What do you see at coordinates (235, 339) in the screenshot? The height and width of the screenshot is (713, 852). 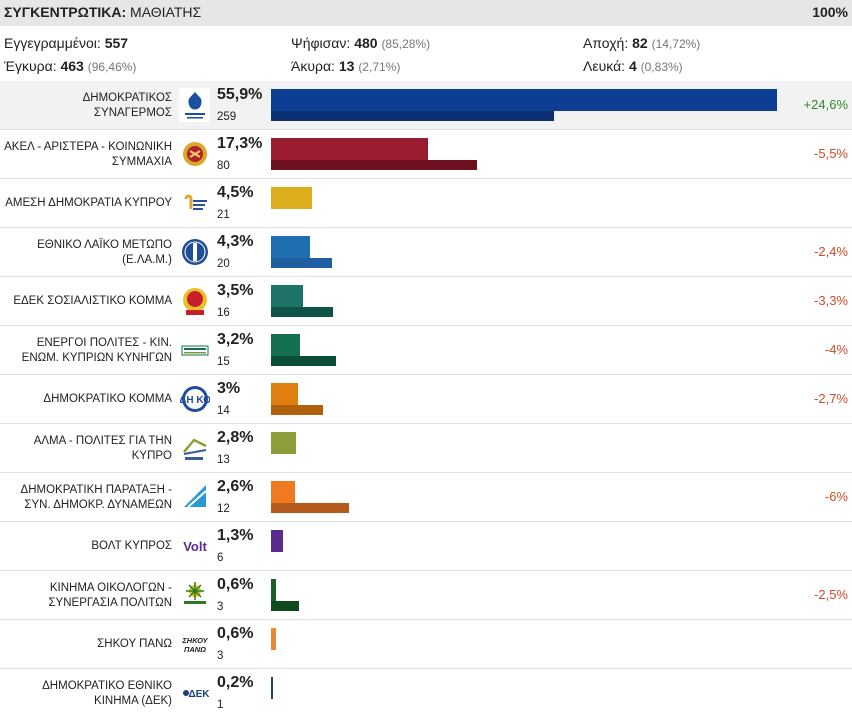 I see `party-percent: 3,2%` at bounding box center [235, 339].